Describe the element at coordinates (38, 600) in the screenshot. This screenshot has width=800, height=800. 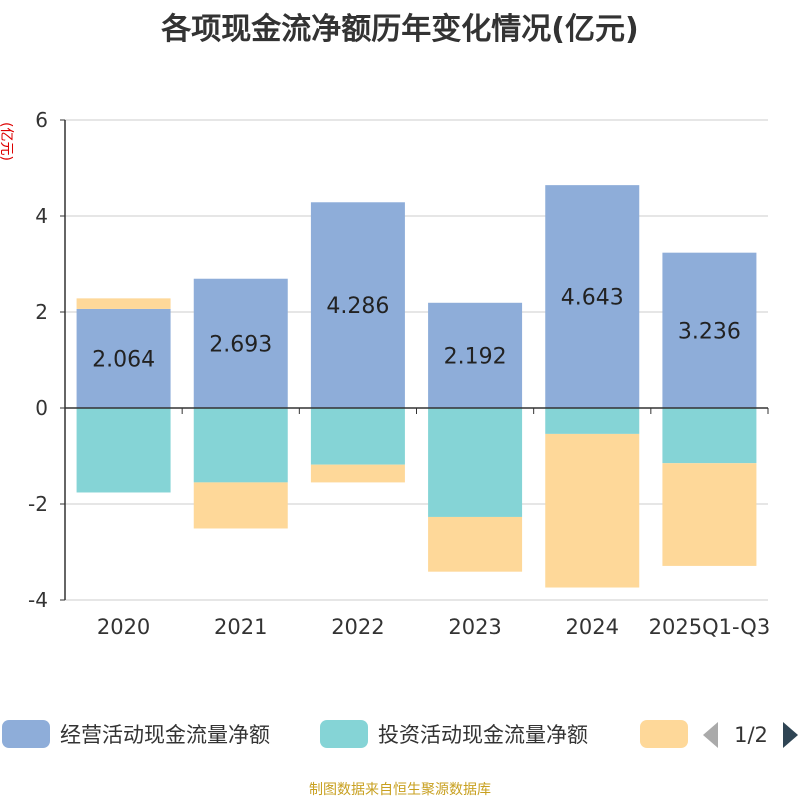
I see `y-tick-label: -4` at that location.